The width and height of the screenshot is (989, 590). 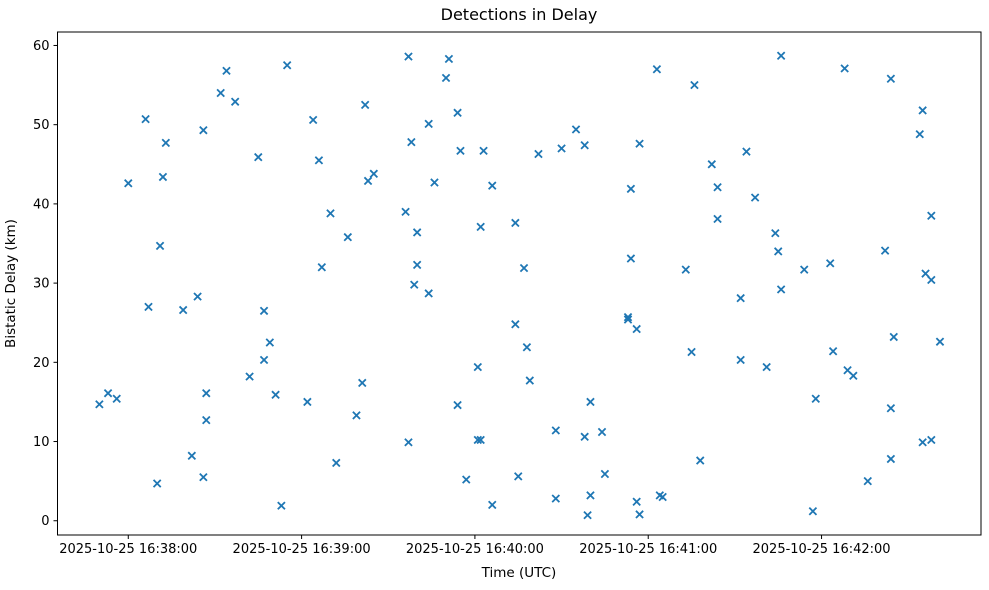 What do you see at coordinates (302, 549) in the screenshot?
I see `x-tick-label: 2025-10-25 16:39:00` at bounding box center [302, 549].